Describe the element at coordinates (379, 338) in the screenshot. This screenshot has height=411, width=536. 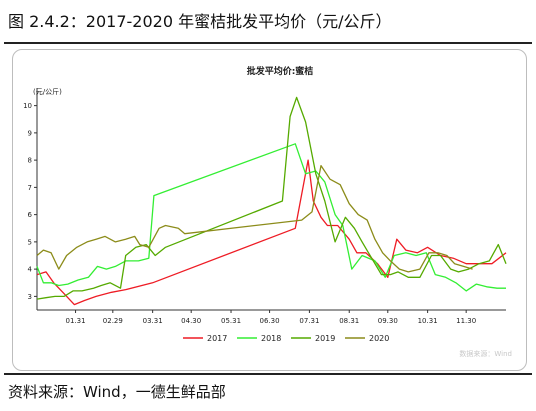
I see `legend-label-2020: 2020` at that location.